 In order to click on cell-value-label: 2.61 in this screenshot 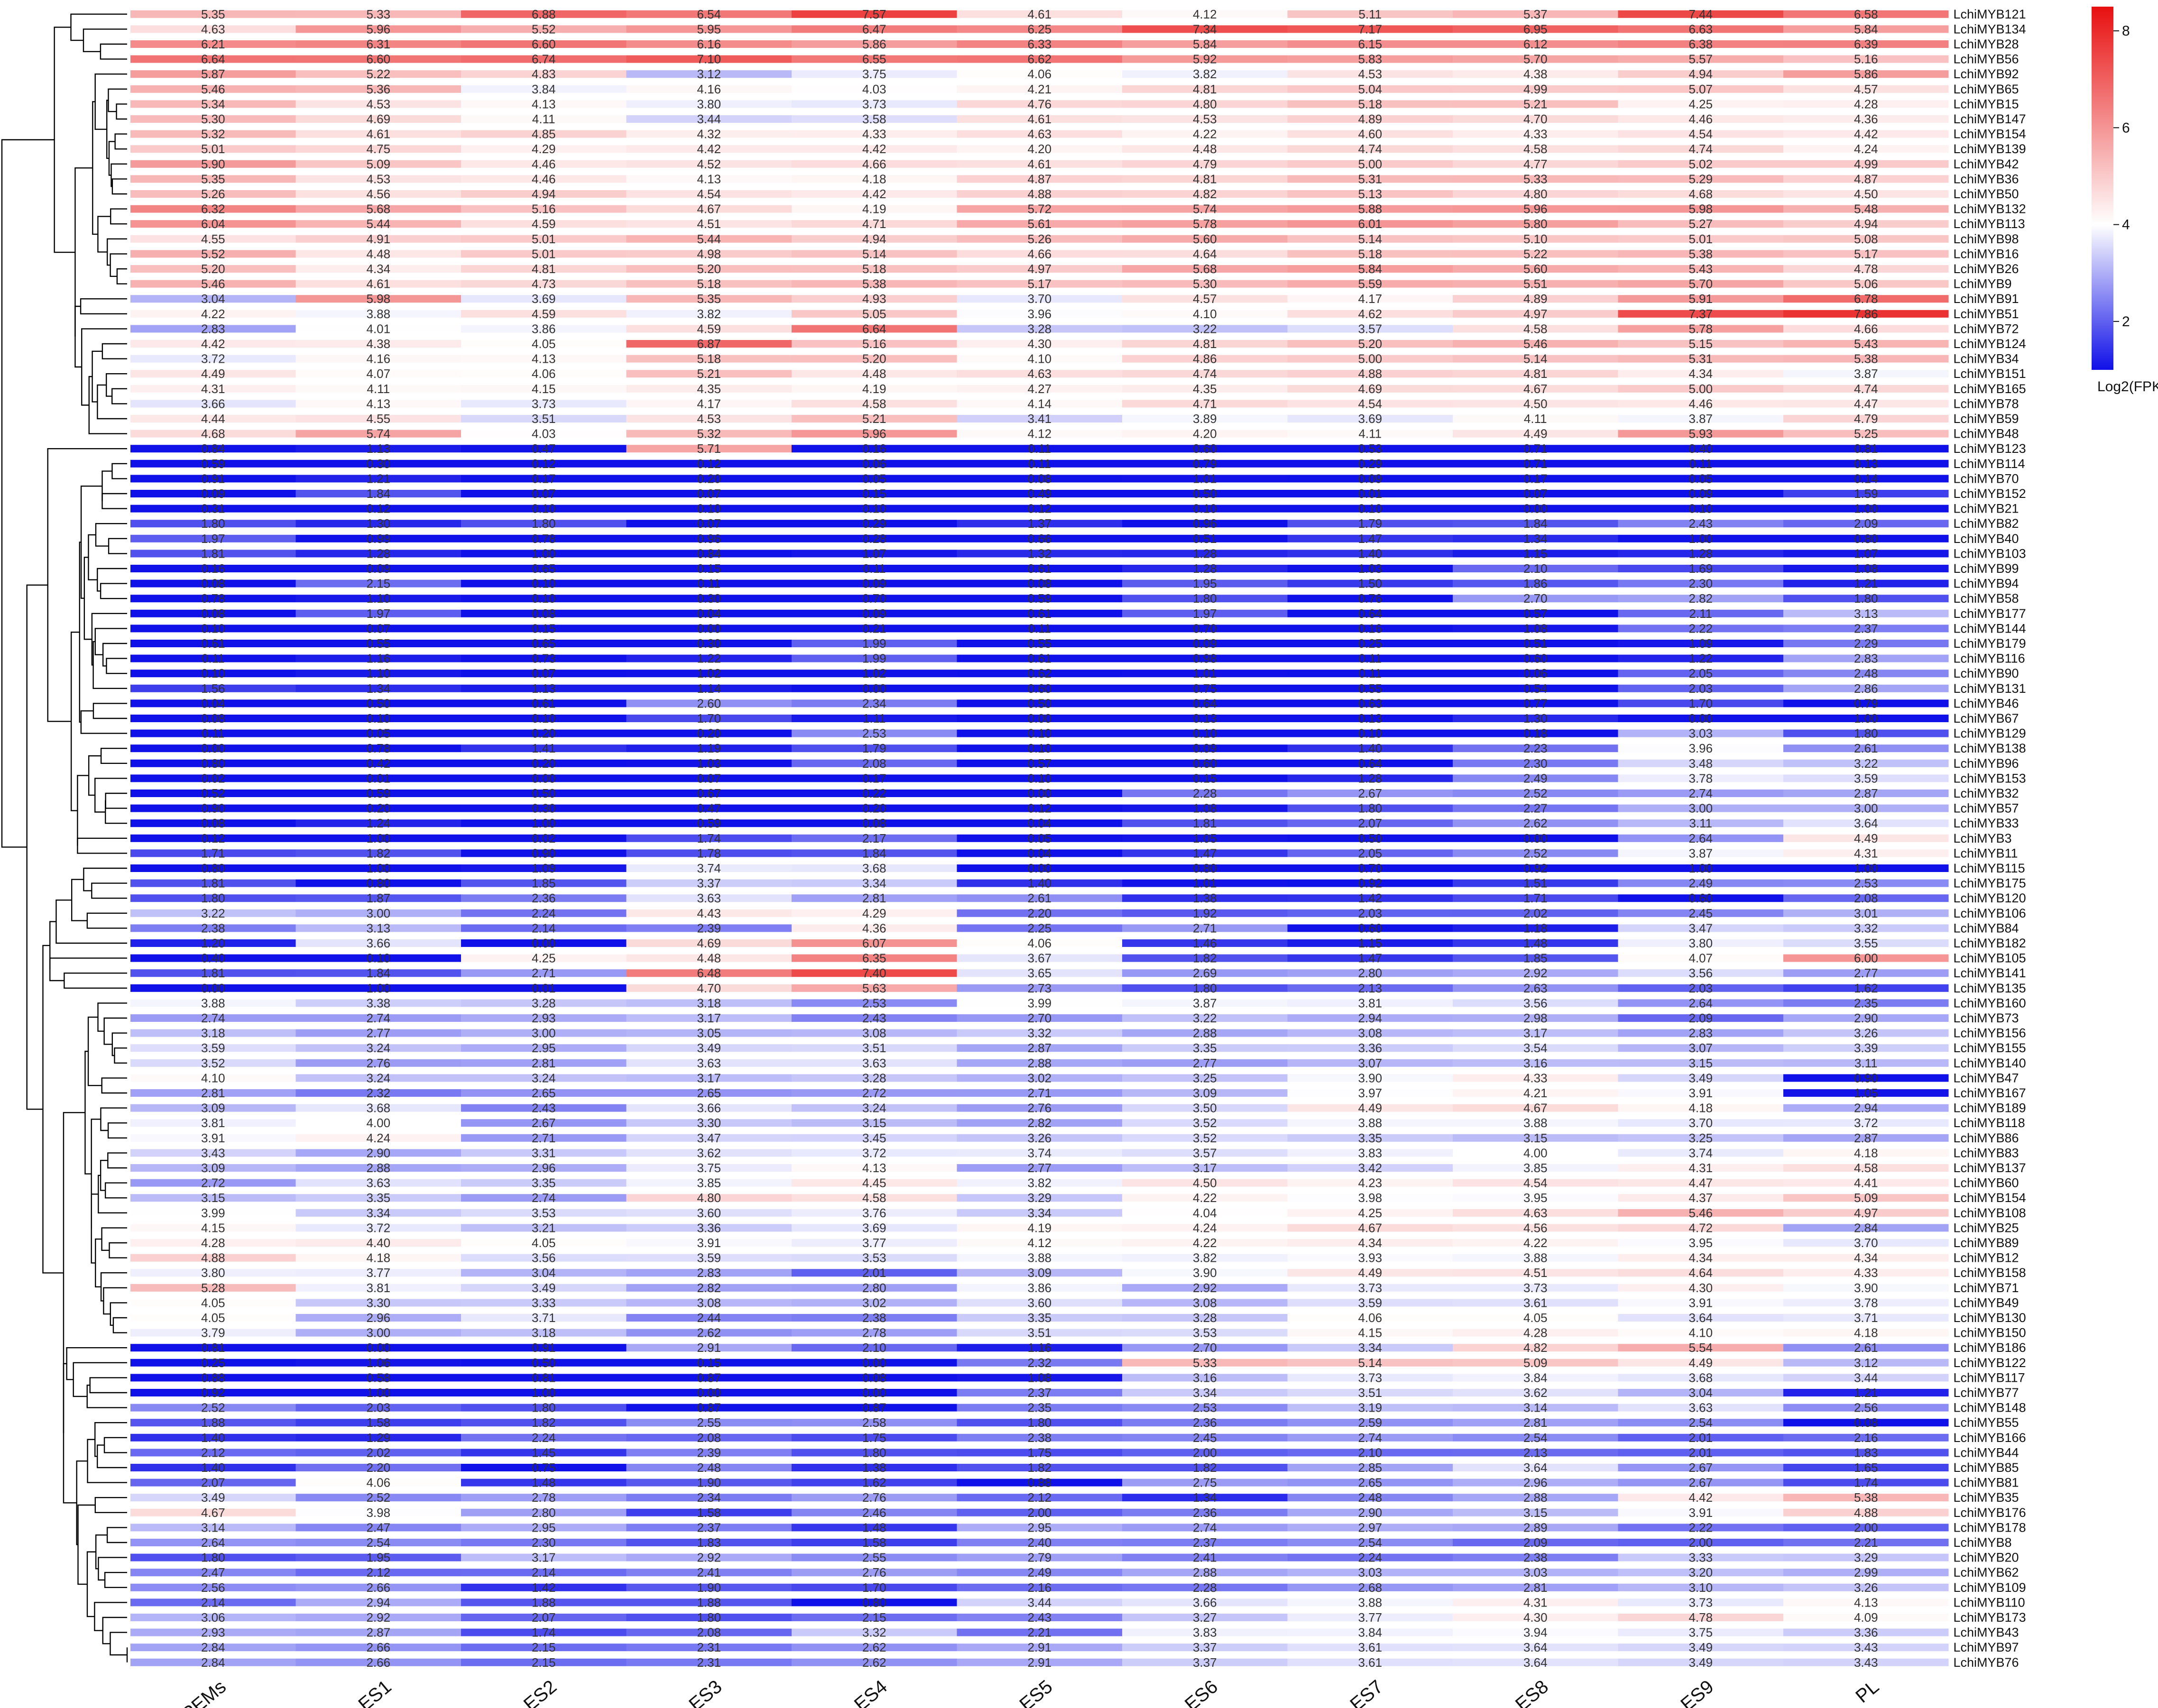, I will do `click(1039, 898)`.